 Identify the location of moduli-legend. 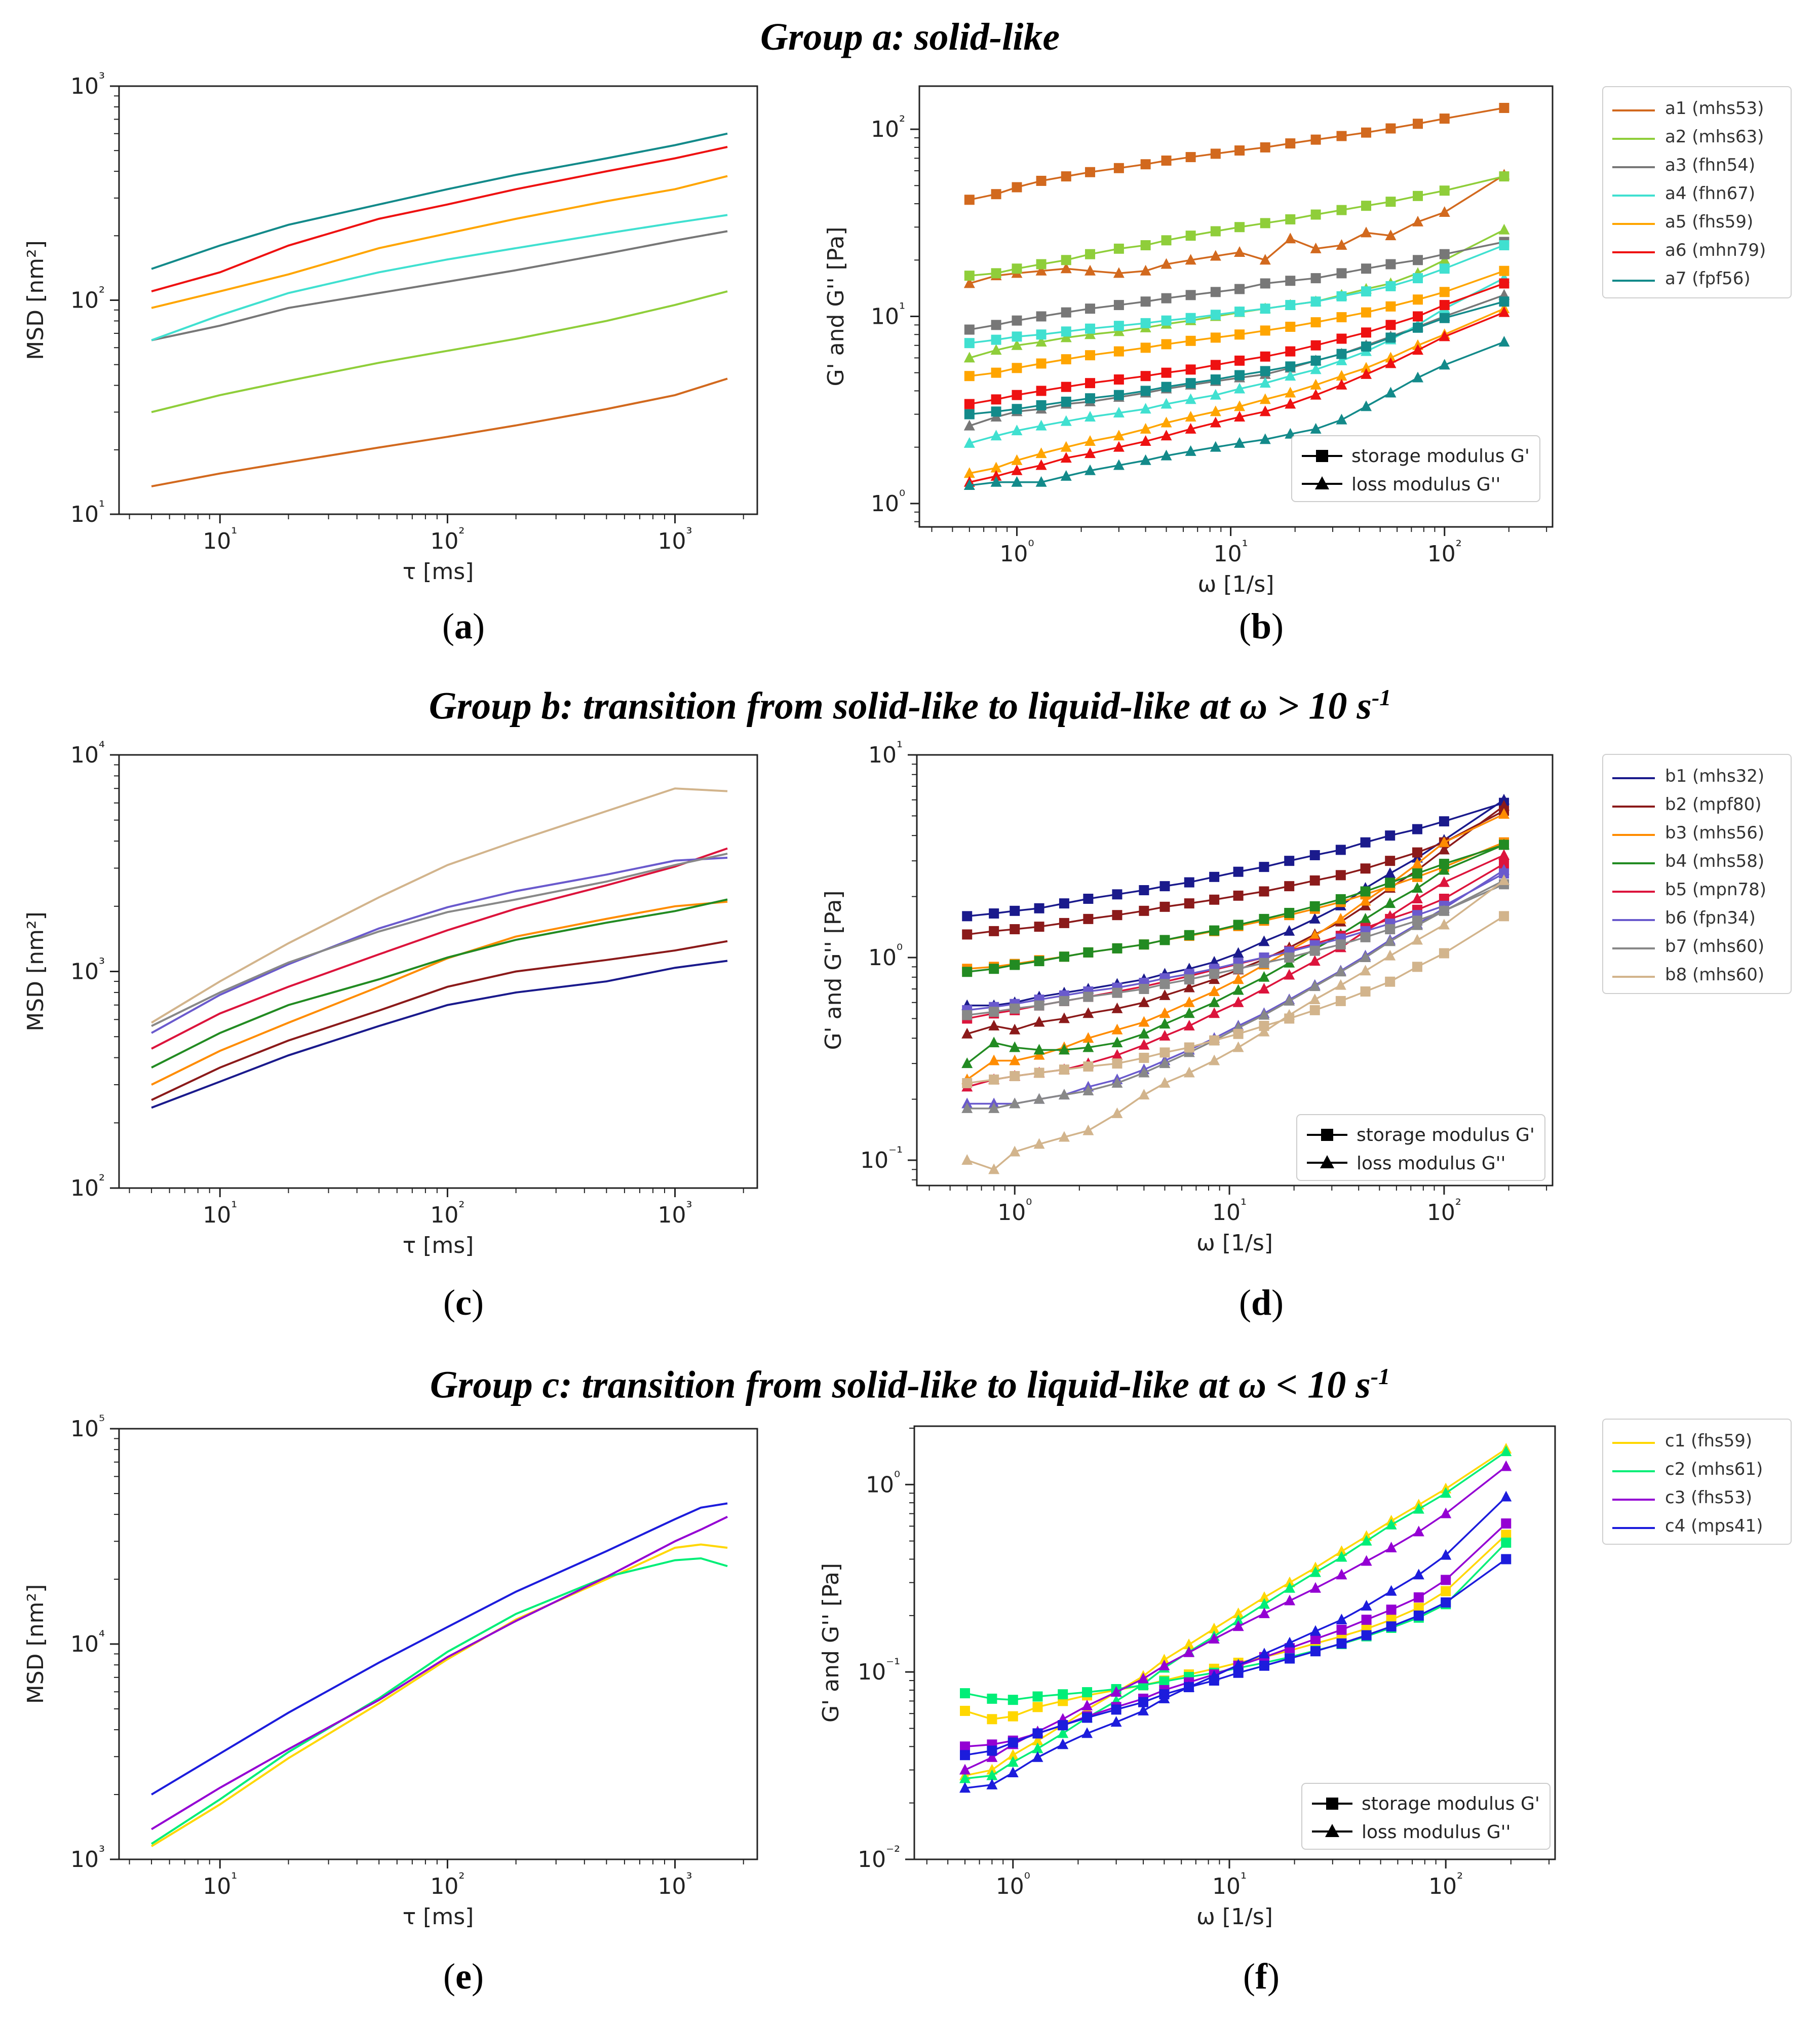
(1416, 468).